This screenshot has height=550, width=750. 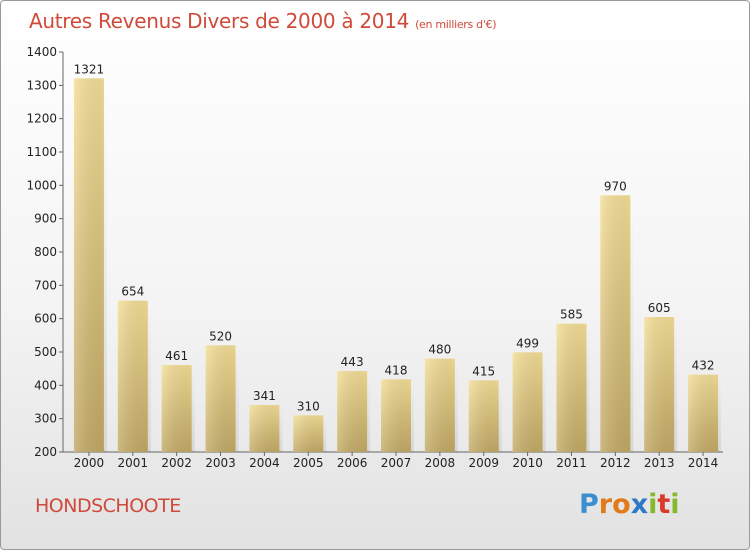 What do you see at coordinates (45, 252) in the screenshot?
I see `y-tick-label: 800` at bounding box center [45, 252].